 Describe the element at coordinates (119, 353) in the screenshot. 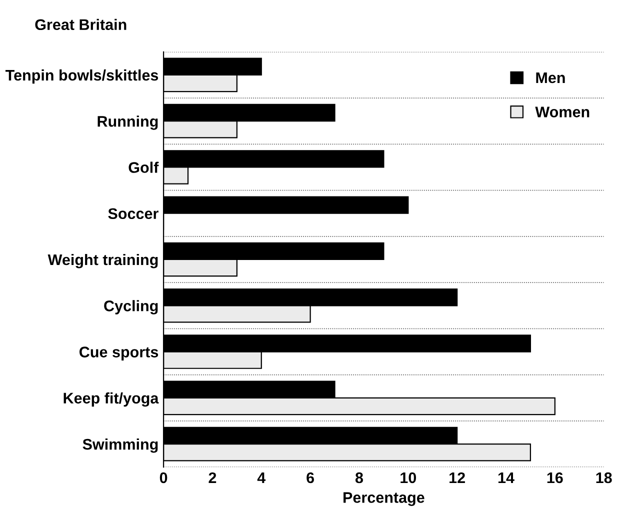

I see `y-tick-label: Cue sports` at that location.